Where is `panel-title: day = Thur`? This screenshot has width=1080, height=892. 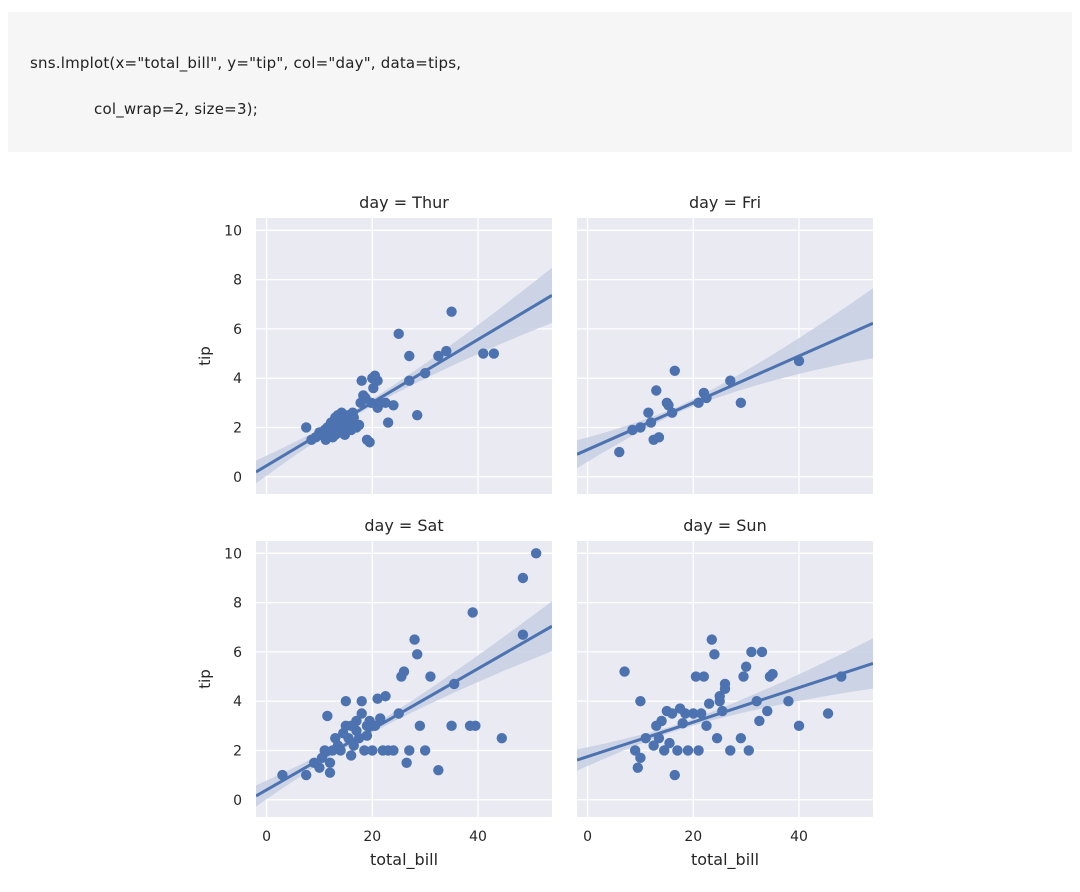
panel-title: day = Thur is located at coordinates (404, 202).